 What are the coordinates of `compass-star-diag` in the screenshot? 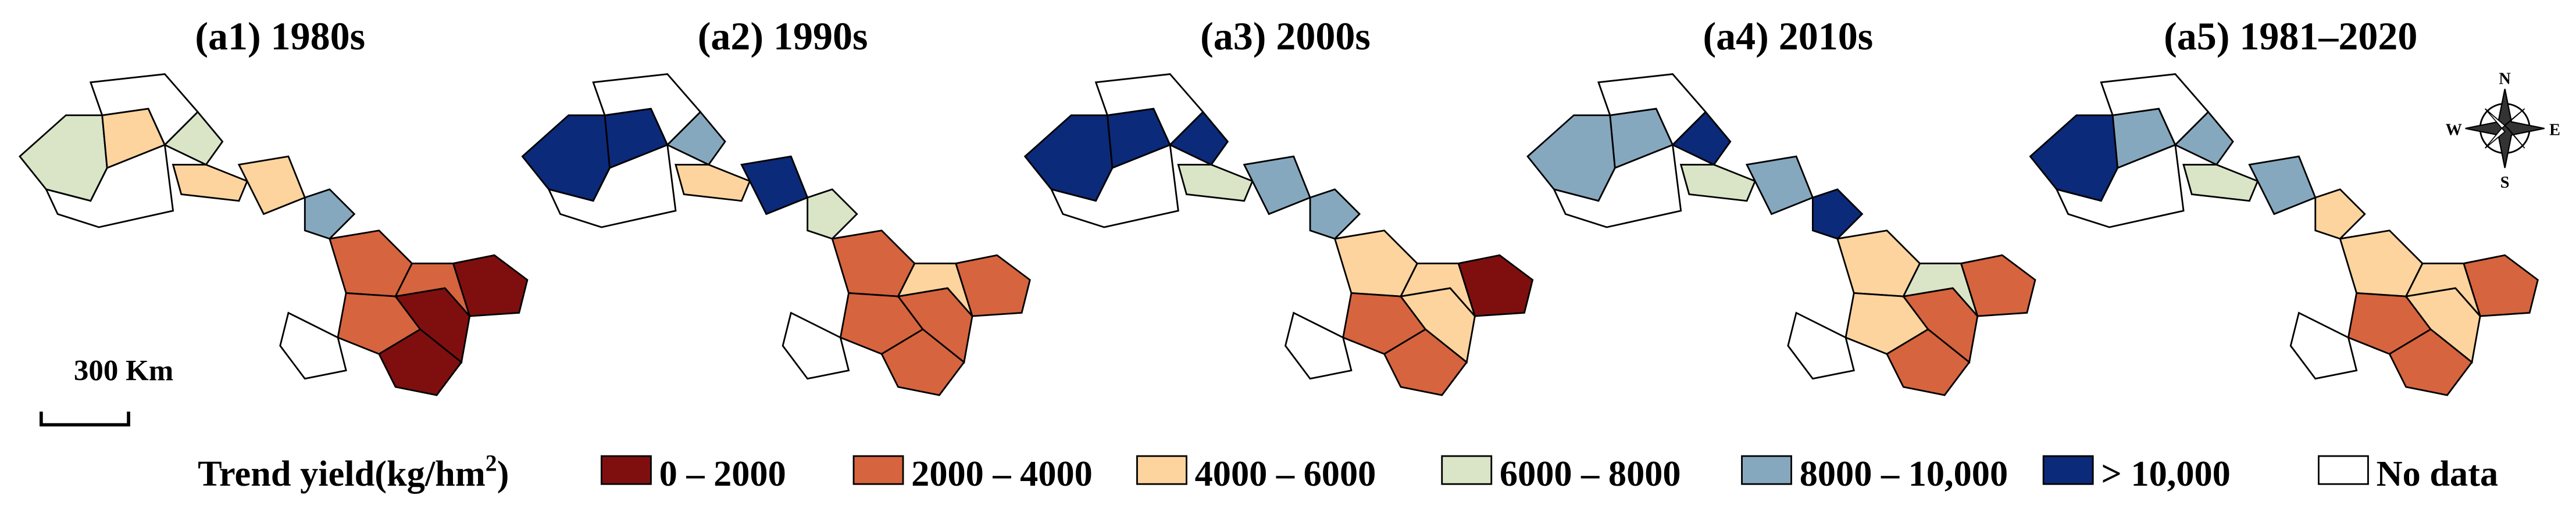 It's located at (2505, 128).